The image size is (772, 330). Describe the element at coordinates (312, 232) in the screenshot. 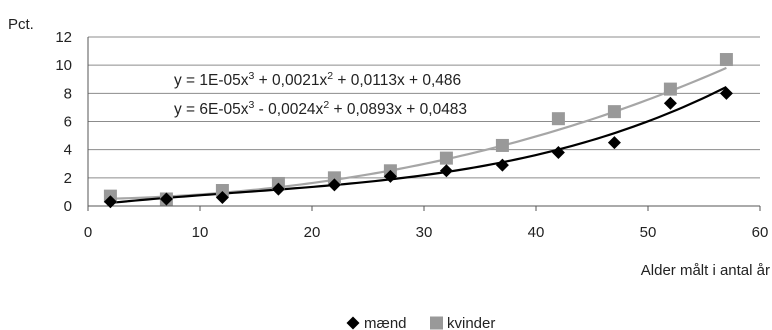

I see `x-tick-label: 20` at that location.